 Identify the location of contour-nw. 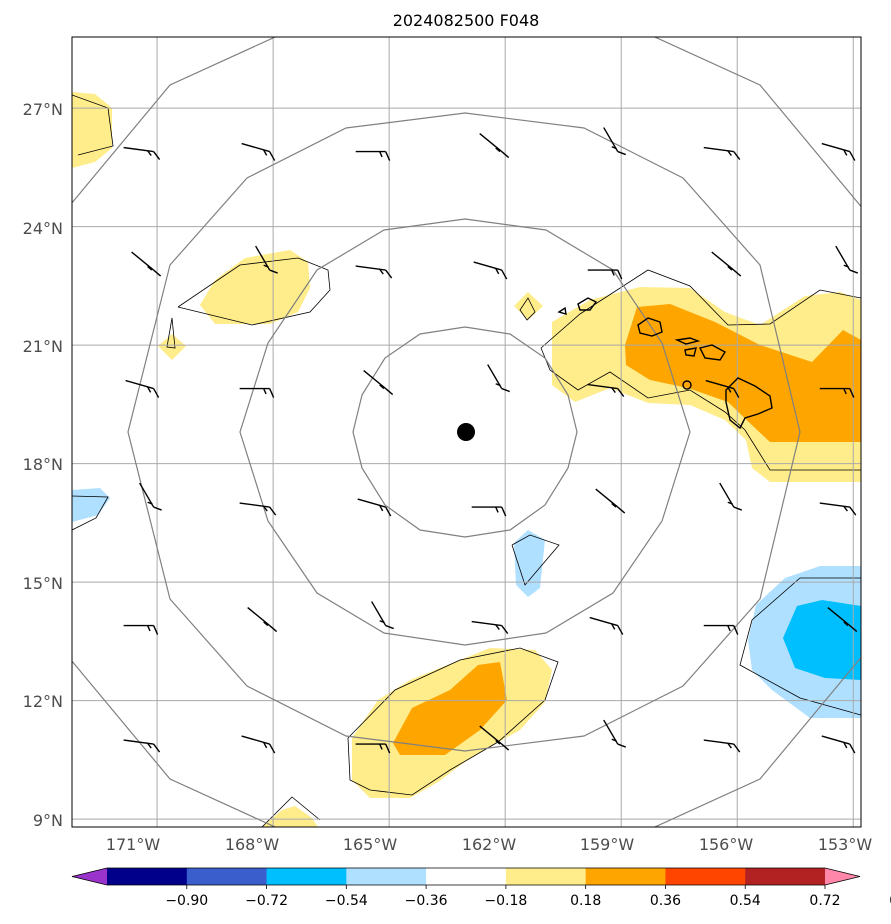
(93, 125).